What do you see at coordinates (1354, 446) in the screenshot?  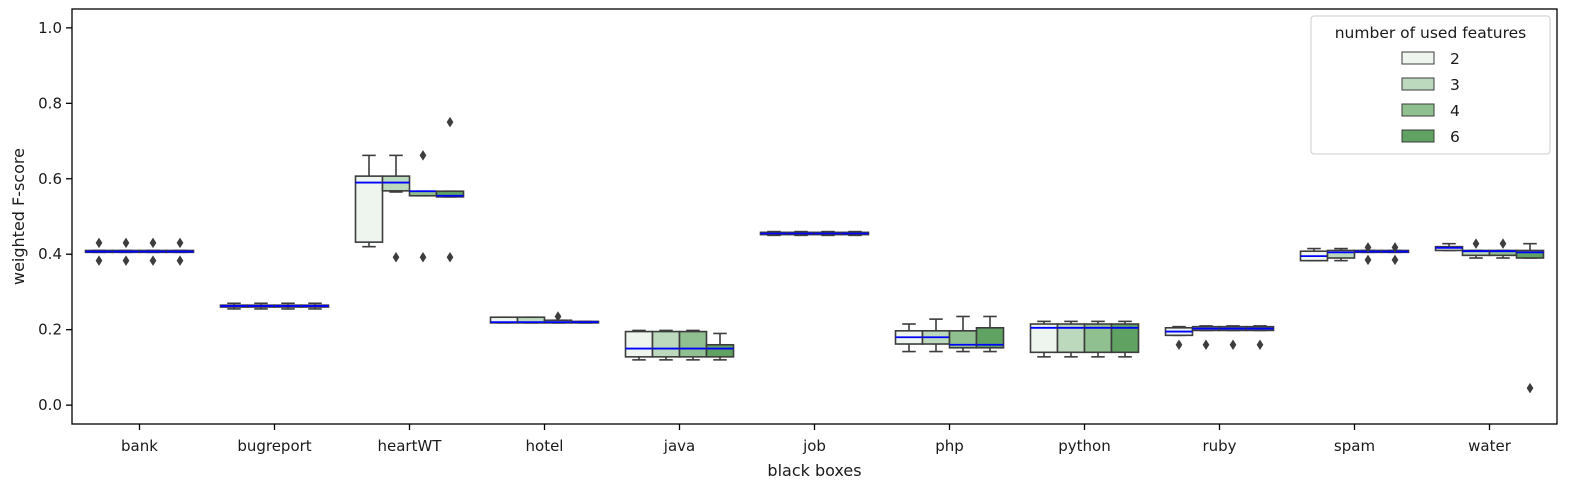 I see `x-tick-label: spam` at bounding box center [1354, 446].